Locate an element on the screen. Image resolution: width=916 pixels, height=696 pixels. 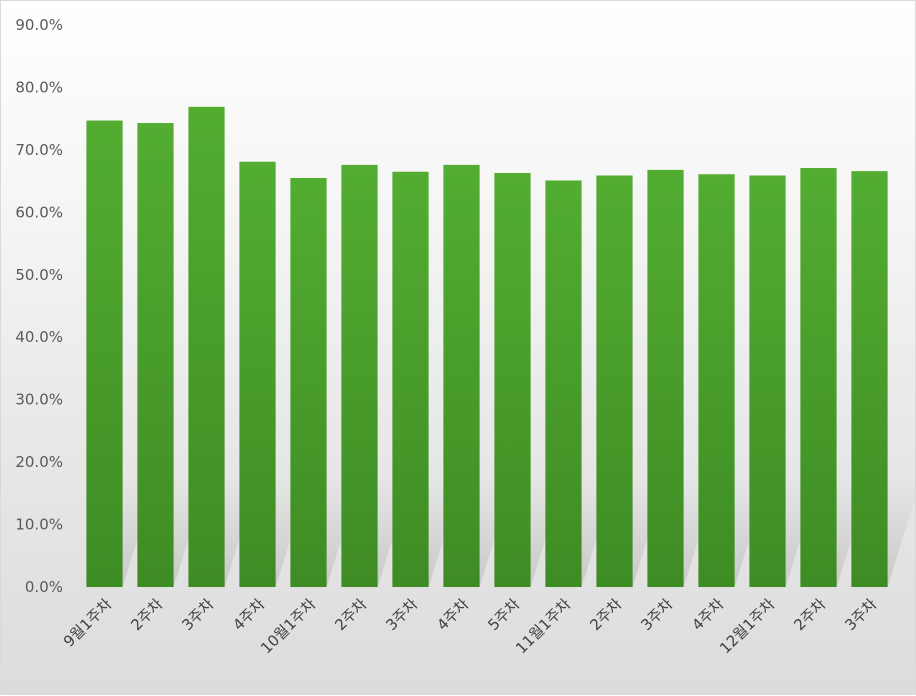
y-tick-label: 30.0% is located at coordinates (39, 400).